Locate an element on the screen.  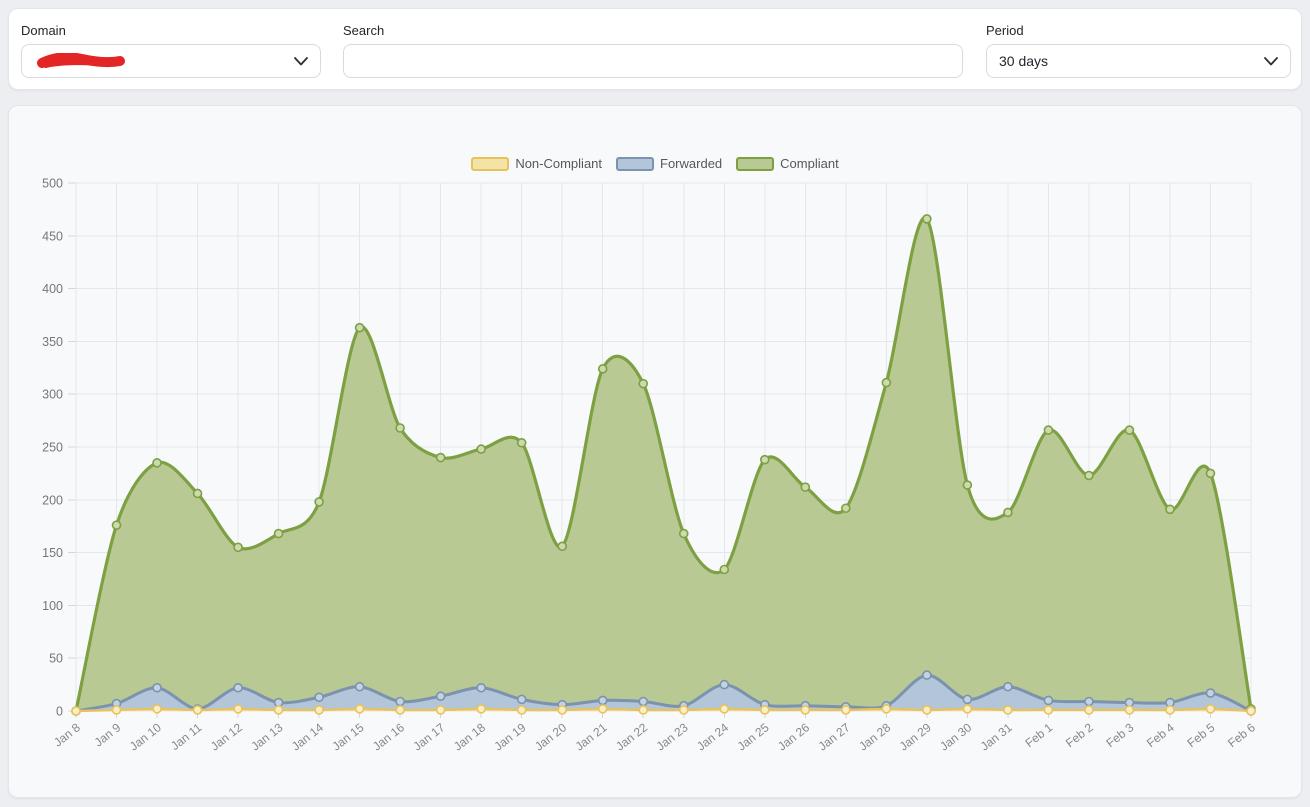
svg-text: Jan 31 is located at coordinates (996, 736).